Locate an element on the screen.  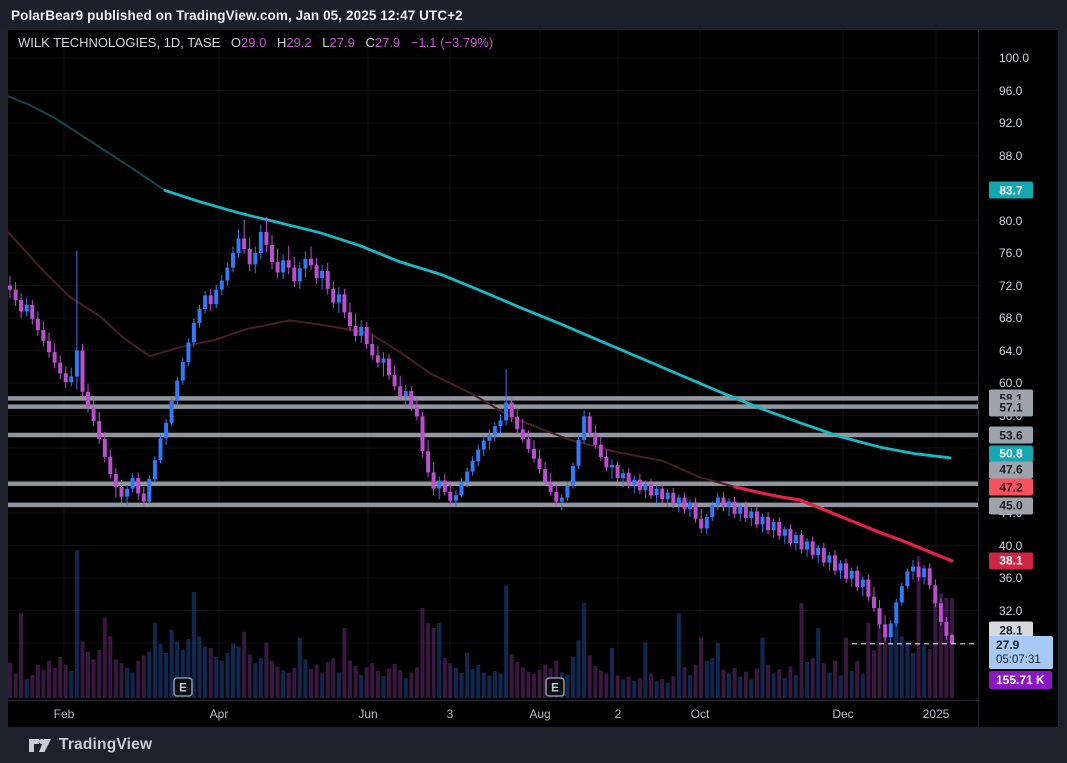
time-axis-label: 3 is located at coordinates (450, 714).